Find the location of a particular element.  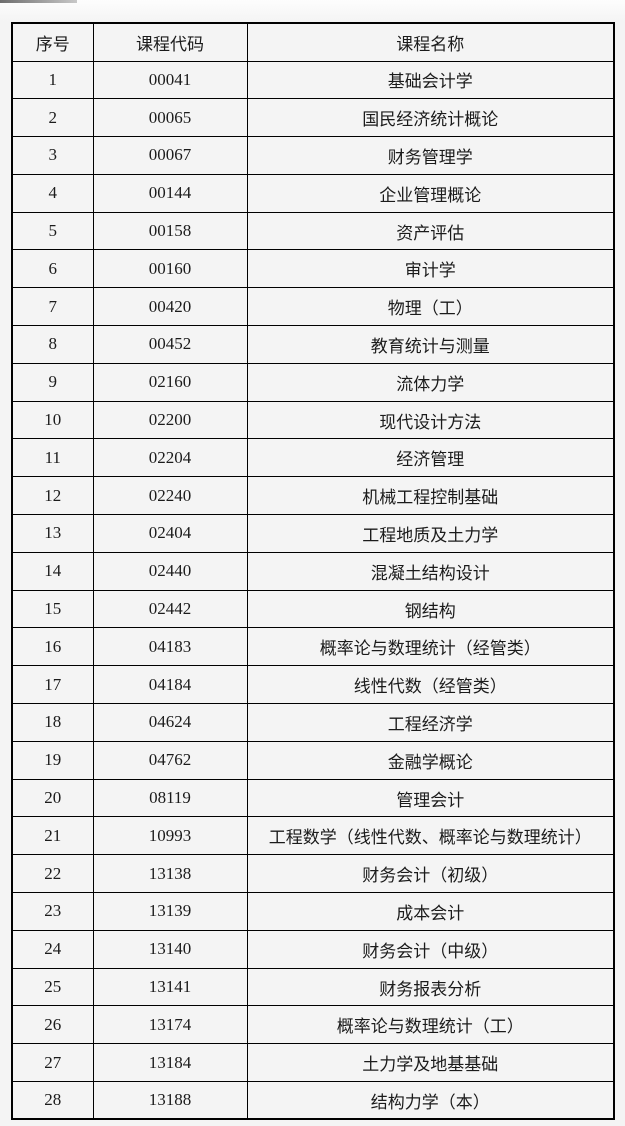

course-code-cell: 00041 is located at coordinates (170, 80).